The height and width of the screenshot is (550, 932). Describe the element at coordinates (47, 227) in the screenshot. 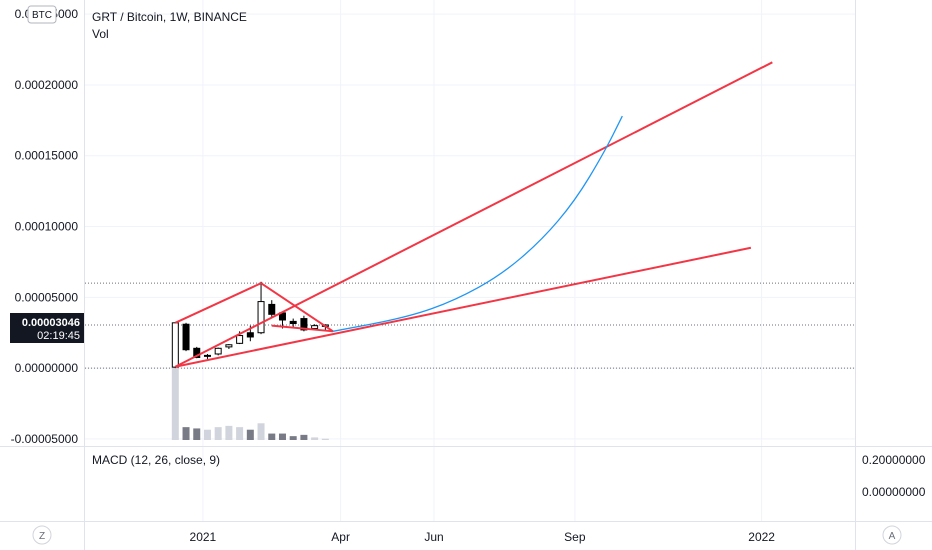

I see `y-tick-label: 0.00010000` at that location.